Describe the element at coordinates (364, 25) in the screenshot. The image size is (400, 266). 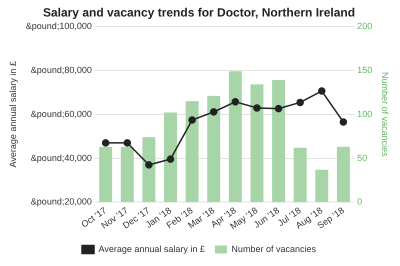
I see `y2-tick-label: 200` at that location.